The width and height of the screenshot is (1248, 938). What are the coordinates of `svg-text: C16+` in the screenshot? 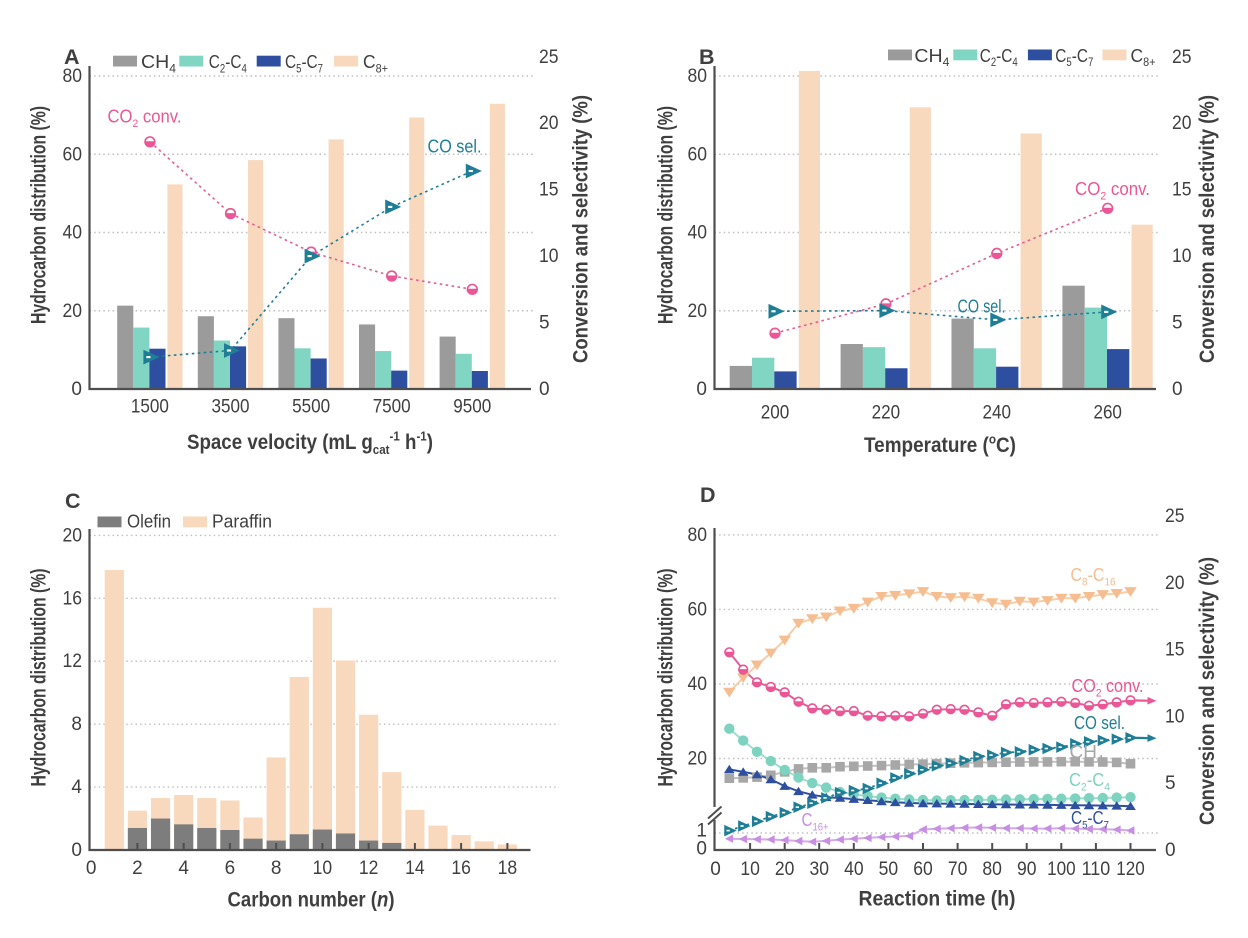 It's located at (815, 821).